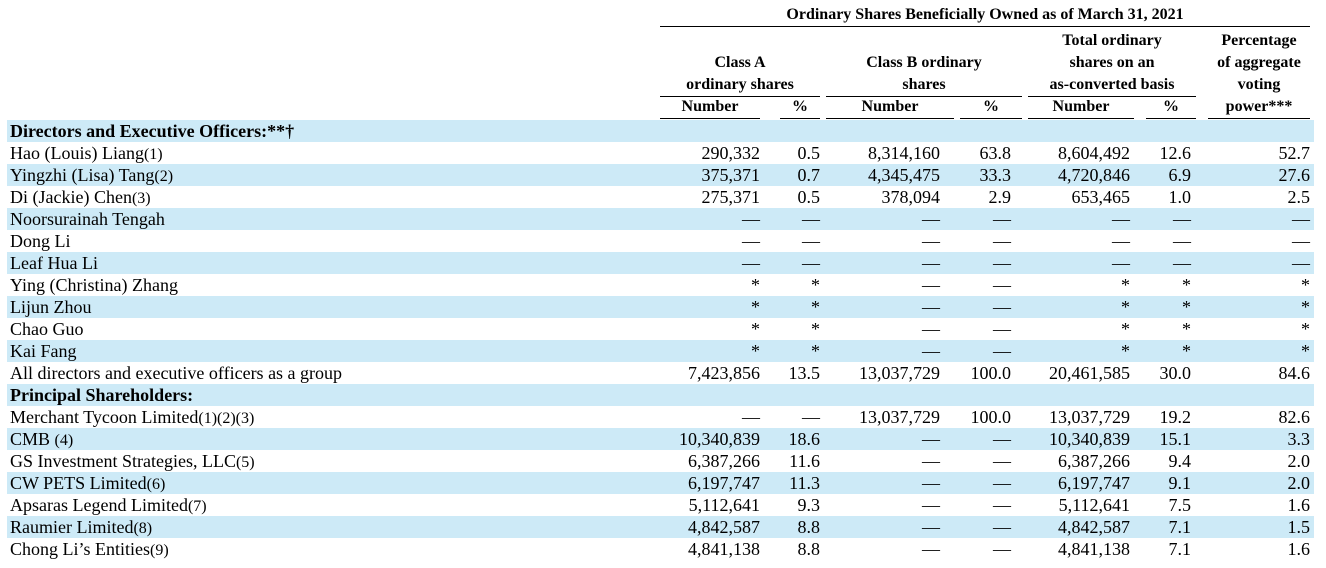 This screenshot has width=1326, height=568. I want to click on footnote-reference: (5), so click(245, 462).